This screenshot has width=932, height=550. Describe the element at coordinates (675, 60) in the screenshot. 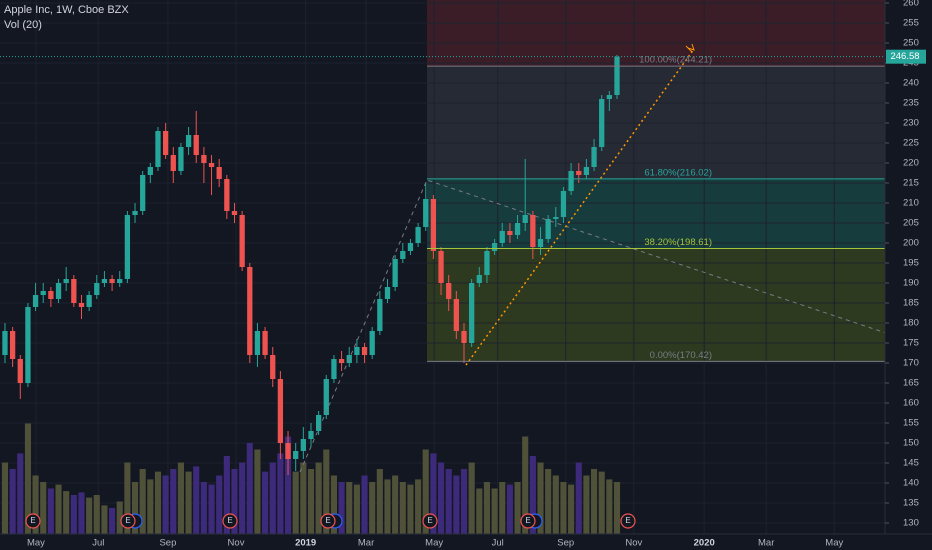

I see `fib-label: 100.00%(244.21)` at that location.